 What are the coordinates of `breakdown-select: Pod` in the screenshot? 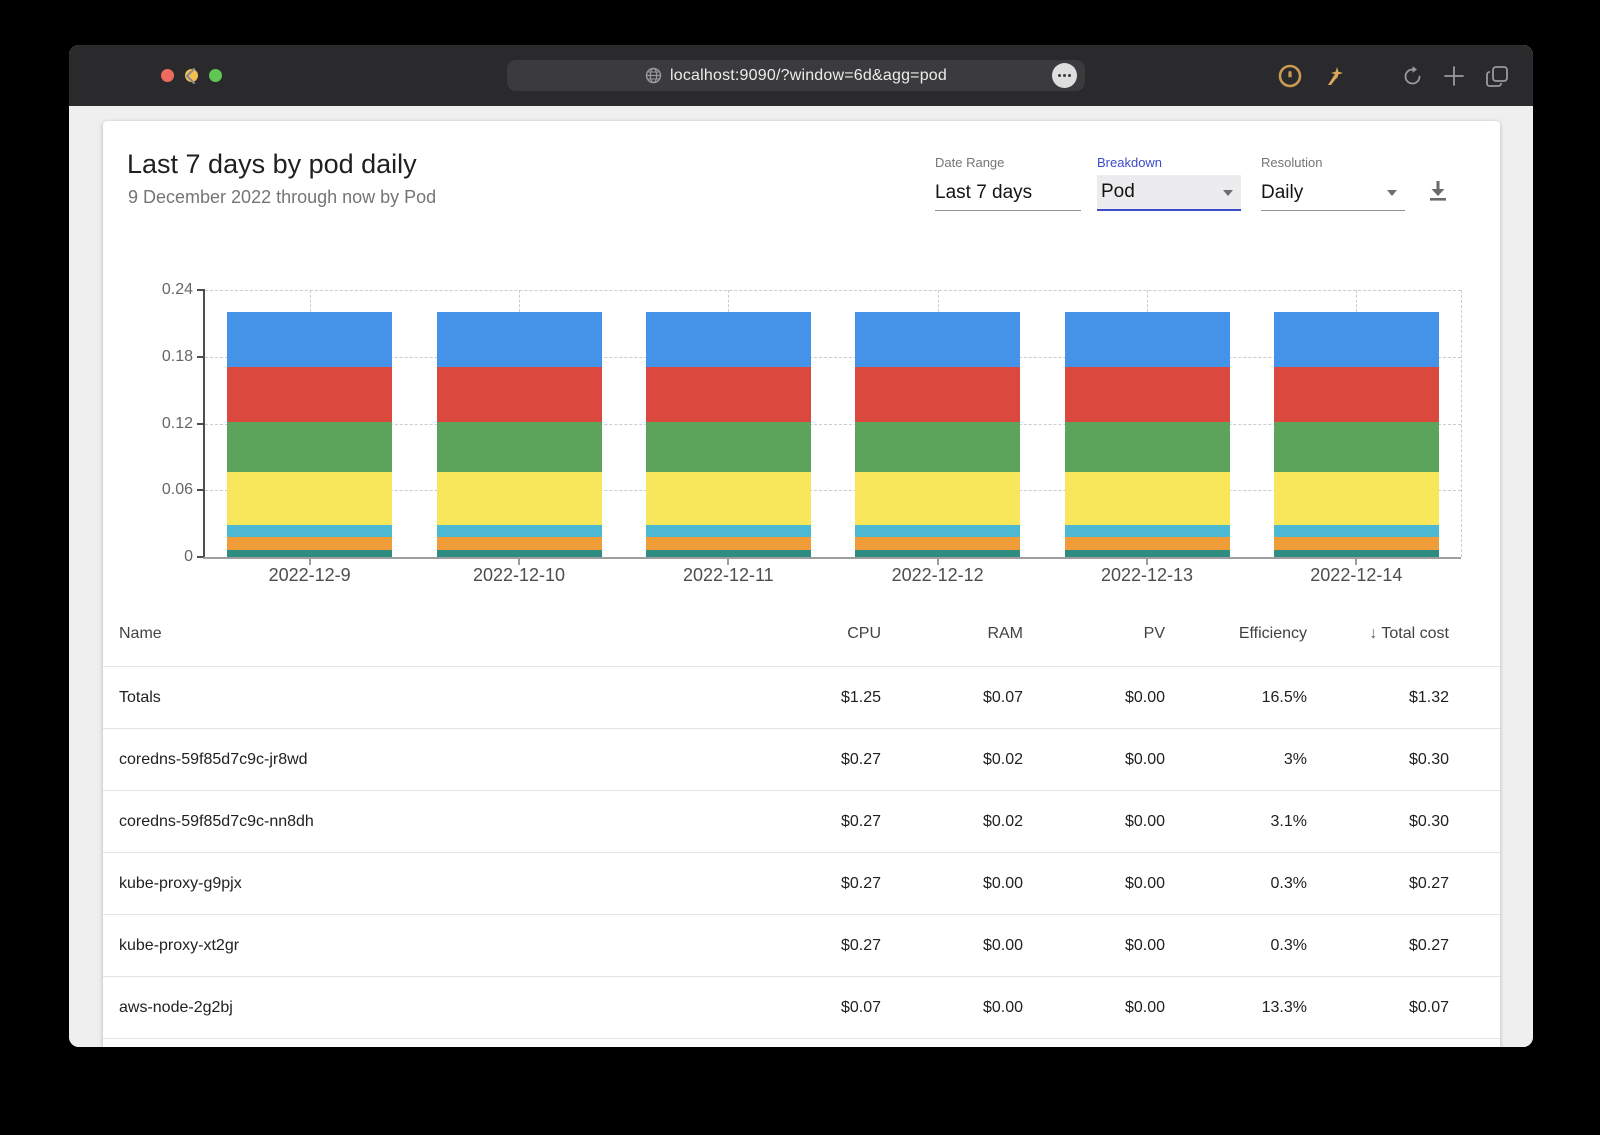 It's located at (1169, 193).